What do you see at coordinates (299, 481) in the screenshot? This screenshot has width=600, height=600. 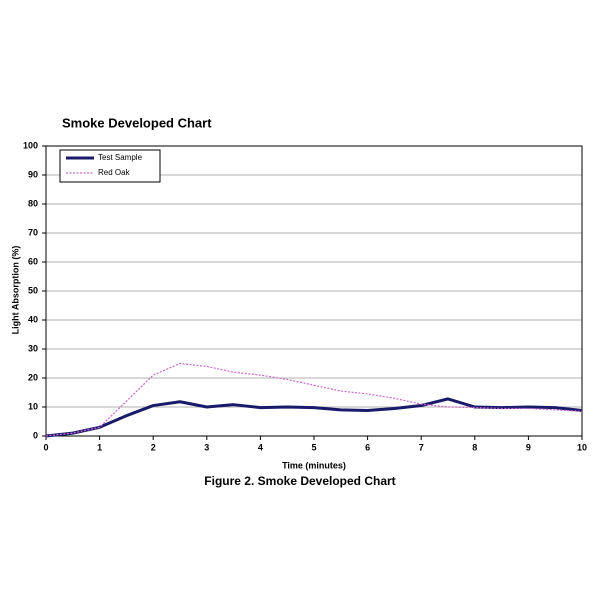 I see `figure-caption: Figure 2. Smoke Developed Chart` at bounding box center [299, 481].